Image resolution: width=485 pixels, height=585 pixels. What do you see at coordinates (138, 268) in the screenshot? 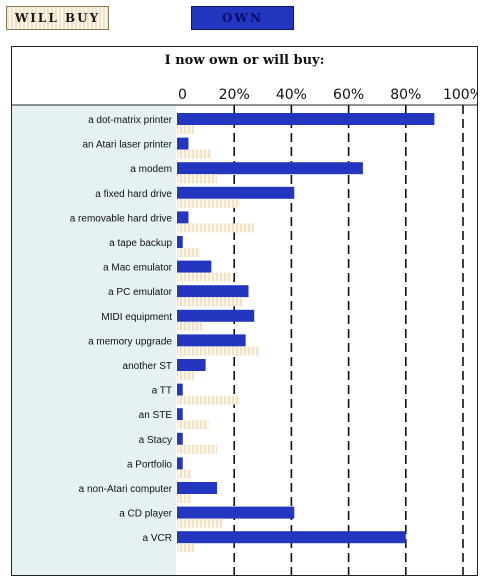
I see `category-label: a Mac emulator` at bounding box center [138, 268].